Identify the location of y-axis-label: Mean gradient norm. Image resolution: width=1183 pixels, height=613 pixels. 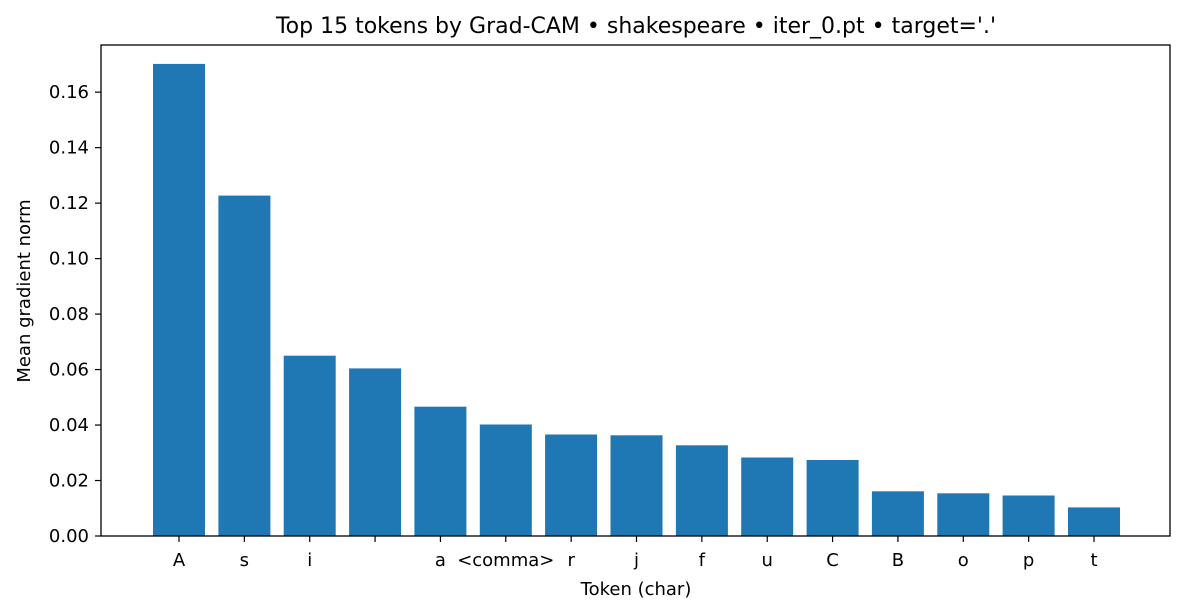
(24, 290).